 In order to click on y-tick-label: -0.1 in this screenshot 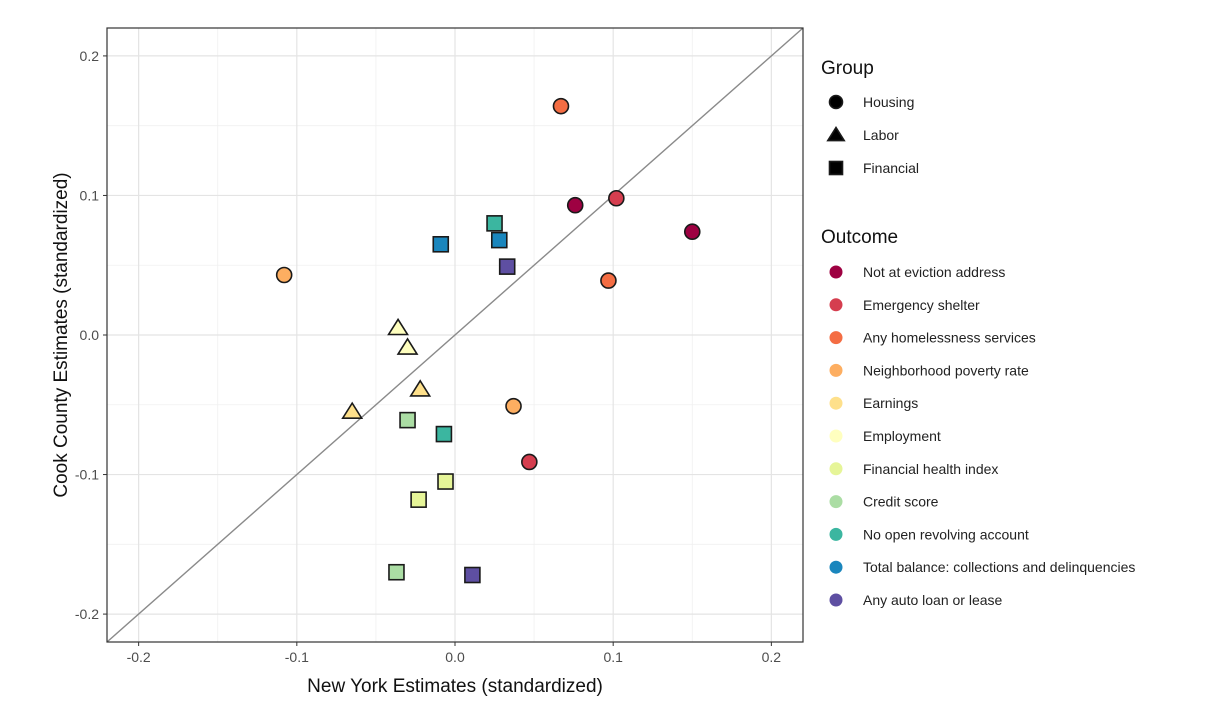, I will do `click(87, 475)`.